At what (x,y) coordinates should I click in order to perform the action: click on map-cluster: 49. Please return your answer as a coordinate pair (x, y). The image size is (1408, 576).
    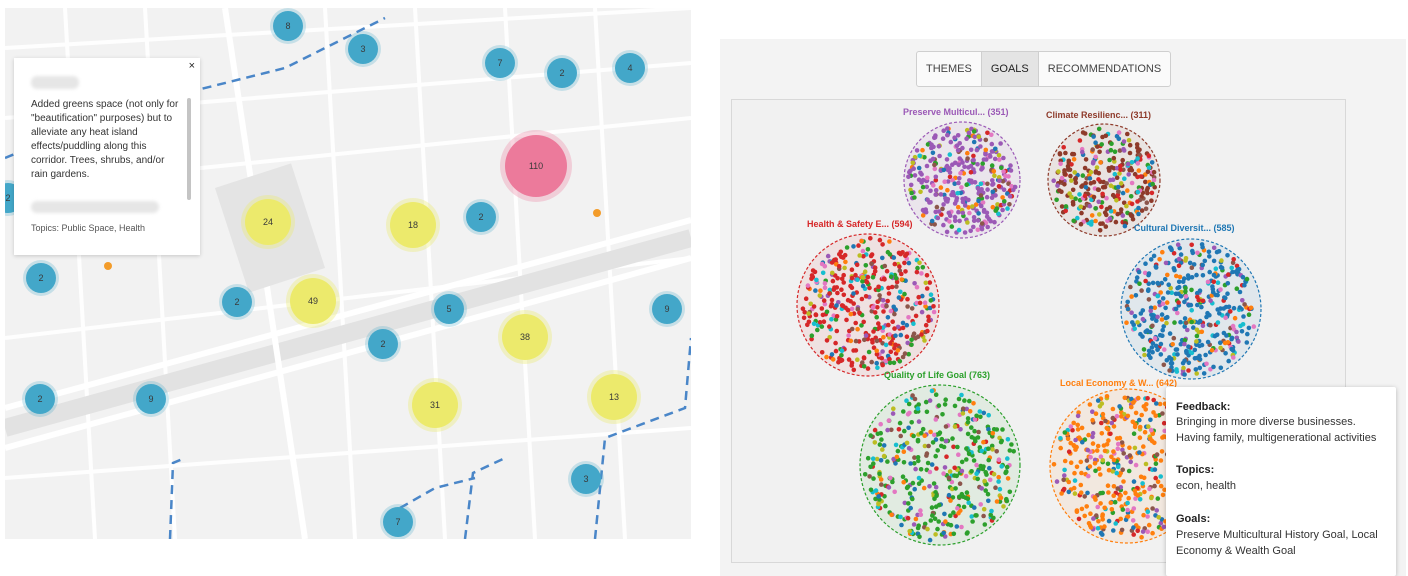
    Looking at the image, I should click on (313, 301).